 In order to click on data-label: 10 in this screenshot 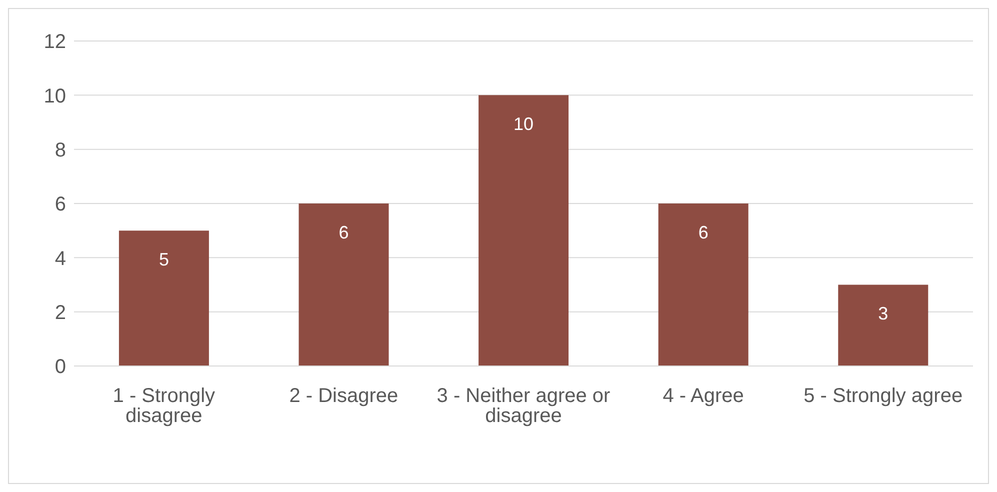, I will do `click(524, 124)`.